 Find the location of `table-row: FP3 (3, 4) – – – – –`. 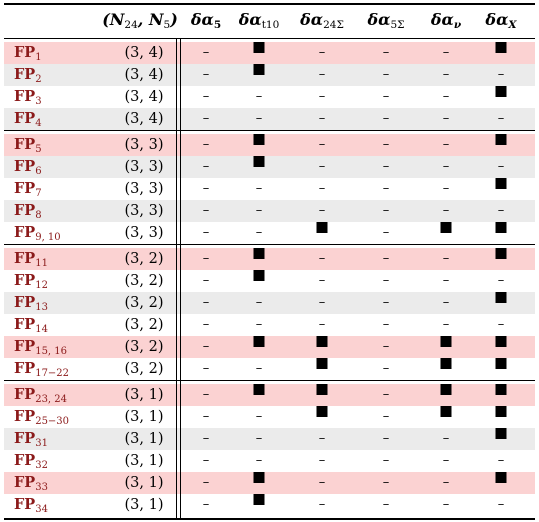

table-row: FP3 (3, 4) – – – – – is located at coordinates (269, 97).